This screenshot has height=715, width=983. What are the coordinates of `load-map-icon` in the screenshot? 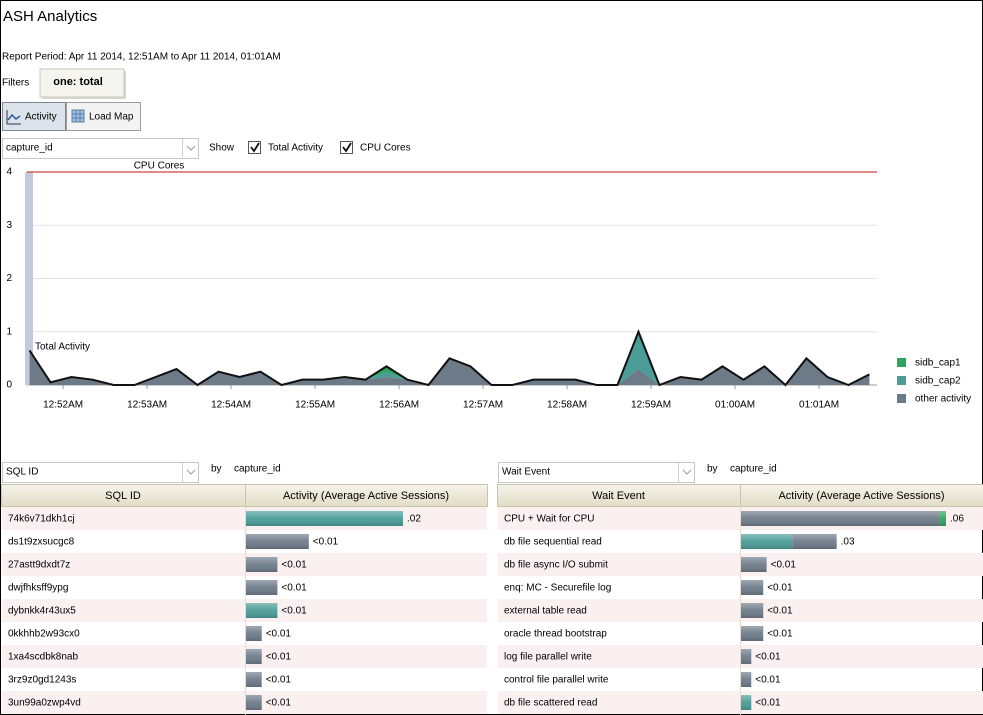 It's located at (78, 116).